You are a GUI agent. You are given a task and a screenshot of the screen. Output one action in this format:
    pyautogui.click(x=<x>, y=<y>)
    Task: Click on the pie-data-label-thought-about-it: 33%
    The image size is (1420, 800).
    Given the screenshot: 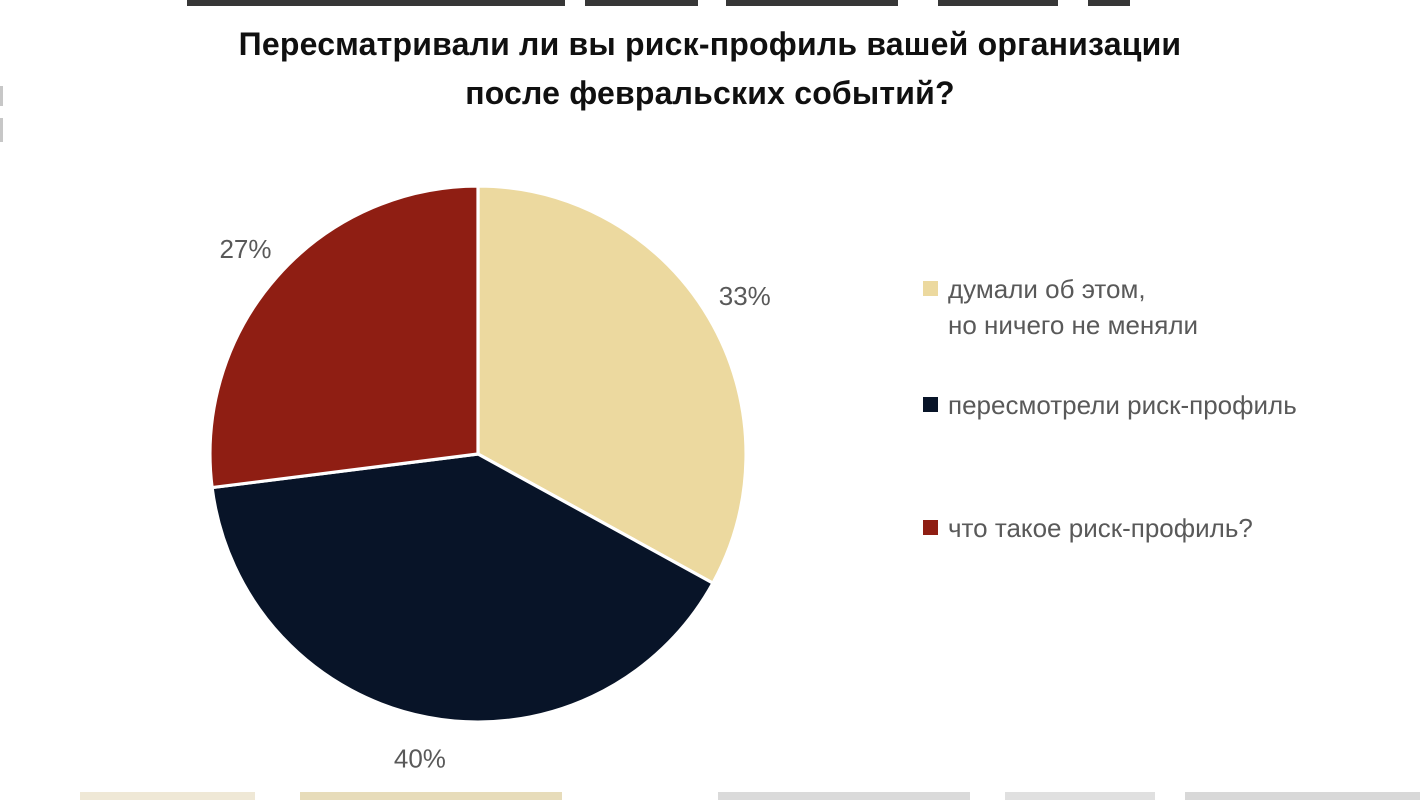 What is the action you would take?
    pyautogui.click(x=745, y=296)
    